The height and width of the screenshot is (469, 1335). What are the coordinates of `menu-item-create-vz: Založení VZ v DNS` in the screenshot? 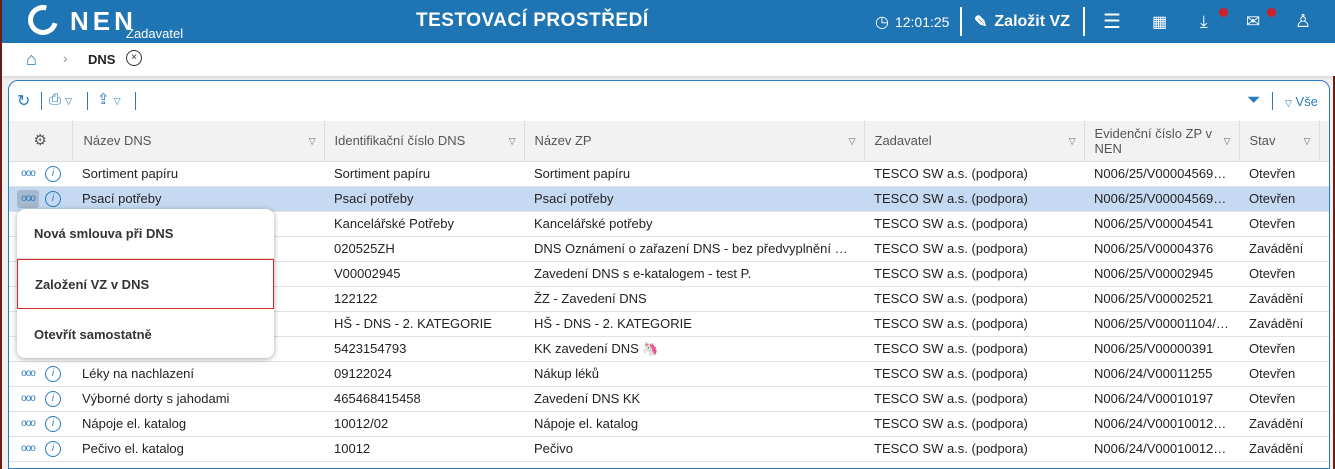 It's located at (145, 284).